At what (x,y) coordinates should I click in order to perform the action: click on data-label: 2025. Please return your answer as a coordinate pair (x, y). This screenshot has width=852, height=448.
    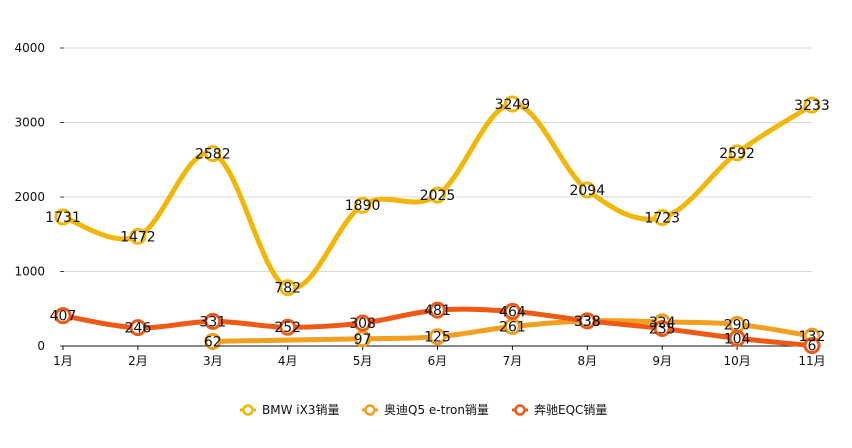
    Looking at the image, I should click on (438, 196).